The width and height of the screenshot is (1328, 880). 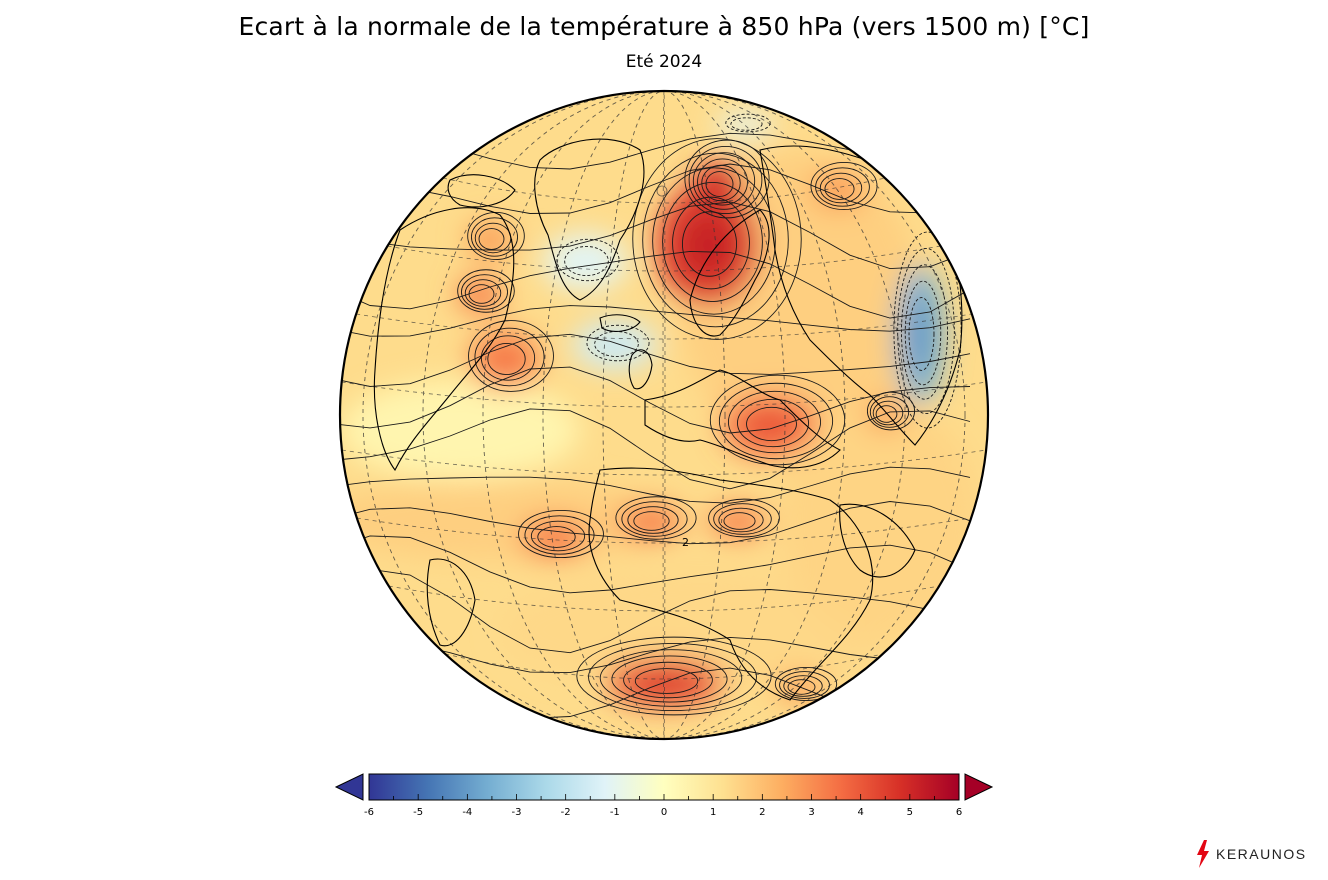 I want to click on logo-text: KERAUNOS, so click(x=1261, y=854).